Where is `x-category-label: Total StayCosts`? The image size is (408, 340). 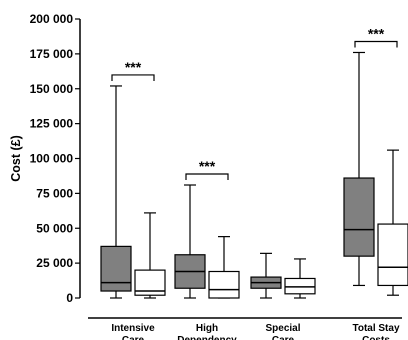
x-category-label: Total StayCosts is located at coordinates (375, 331).